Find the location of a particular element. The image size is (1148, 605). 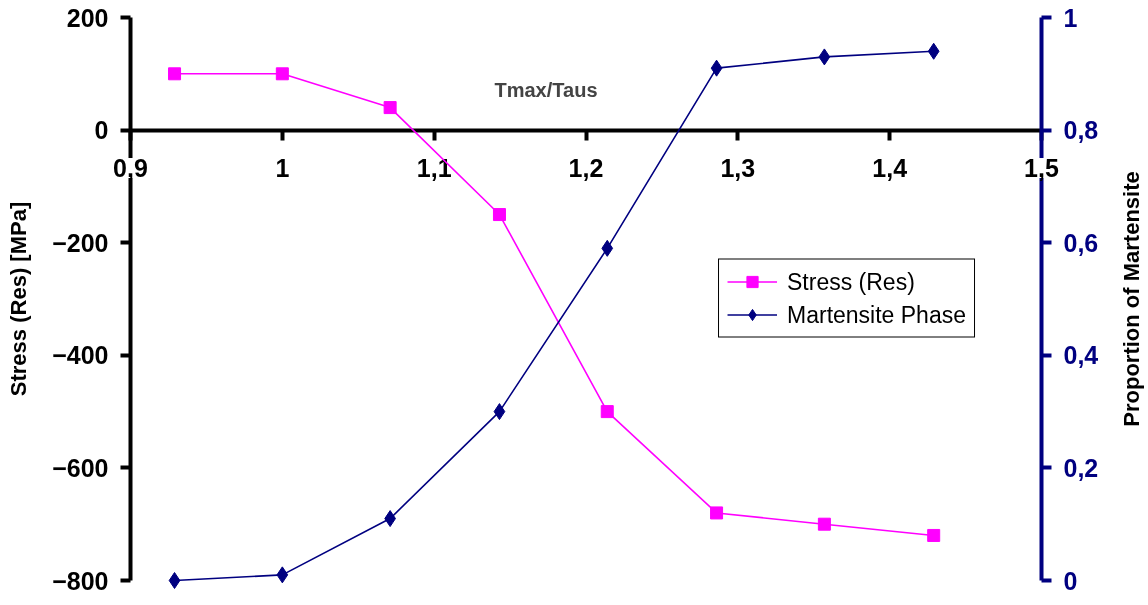

y2-axis-title: Proportion of Martensite is located at coordinates (1131, 299).